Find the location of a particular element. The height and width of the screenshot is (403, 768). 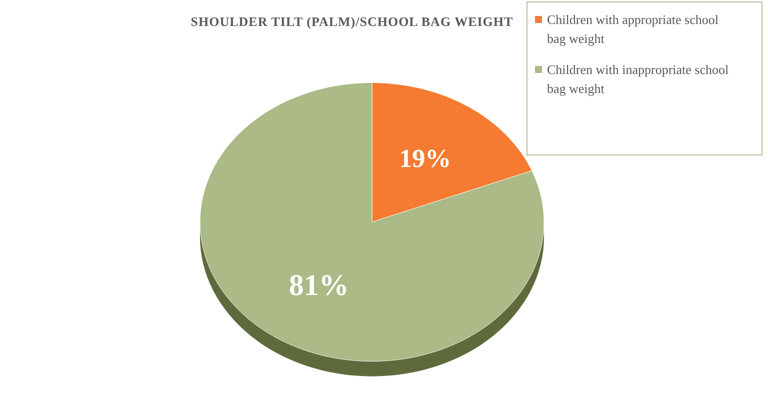

legend-label: Children with inappropriate school bag weight is located at coordinates (638, 79).